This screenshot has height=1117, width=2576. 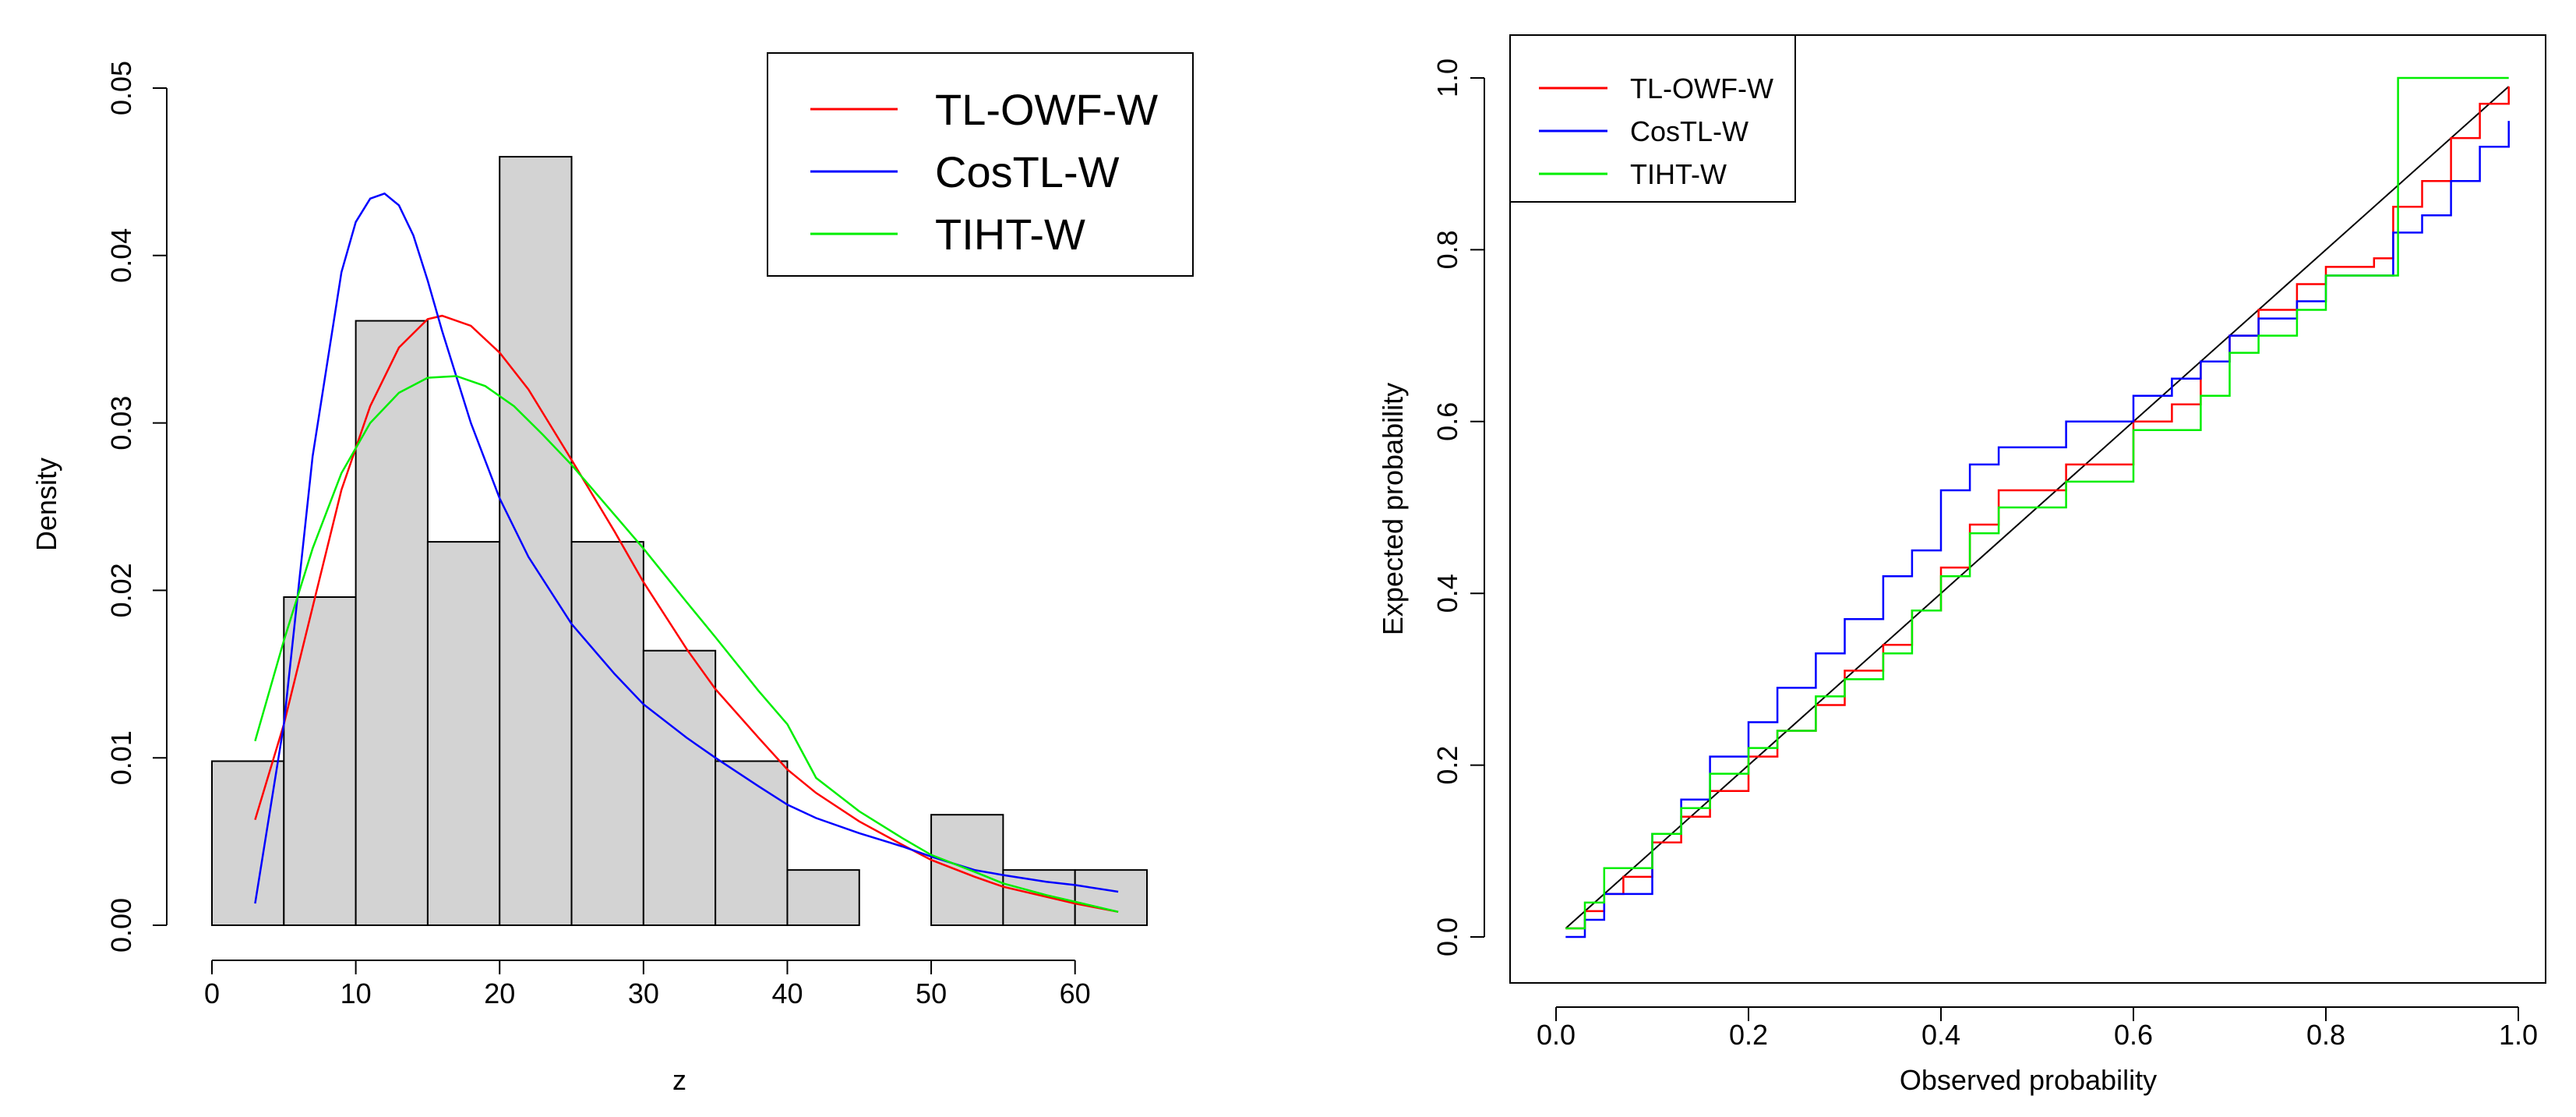 I want to click on pp-plot-x-tick-label: 0.2, so click(x=1748, y=1035).